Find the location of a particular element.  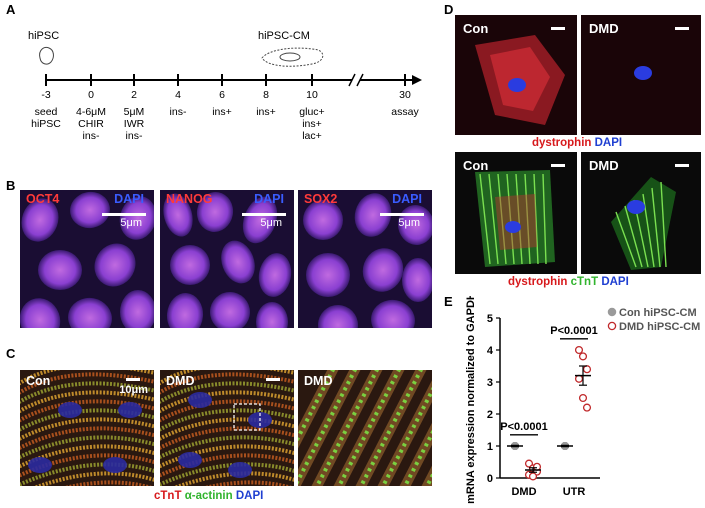

timeline-tick-label: 8 ins+ is located at coordinates (266, 103).